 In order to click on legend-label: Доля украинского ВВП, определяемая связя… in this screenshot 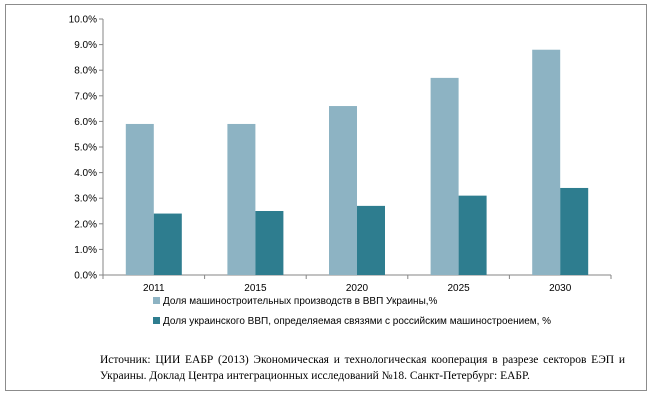, I will do `click(357, 321)`.